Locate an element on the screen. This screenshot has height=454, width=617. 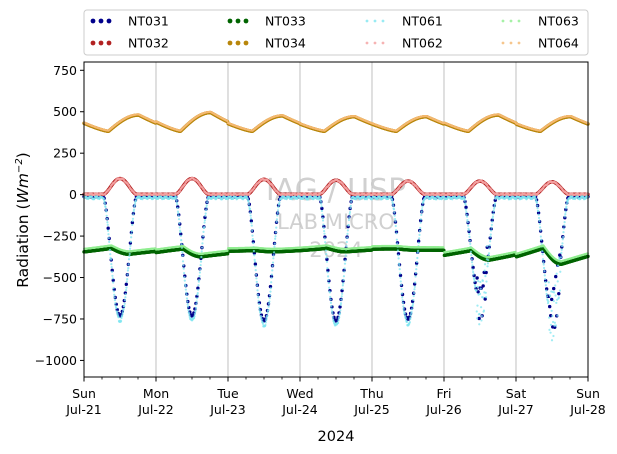
legend-label: NT031 is located at coordinates (148, 21).